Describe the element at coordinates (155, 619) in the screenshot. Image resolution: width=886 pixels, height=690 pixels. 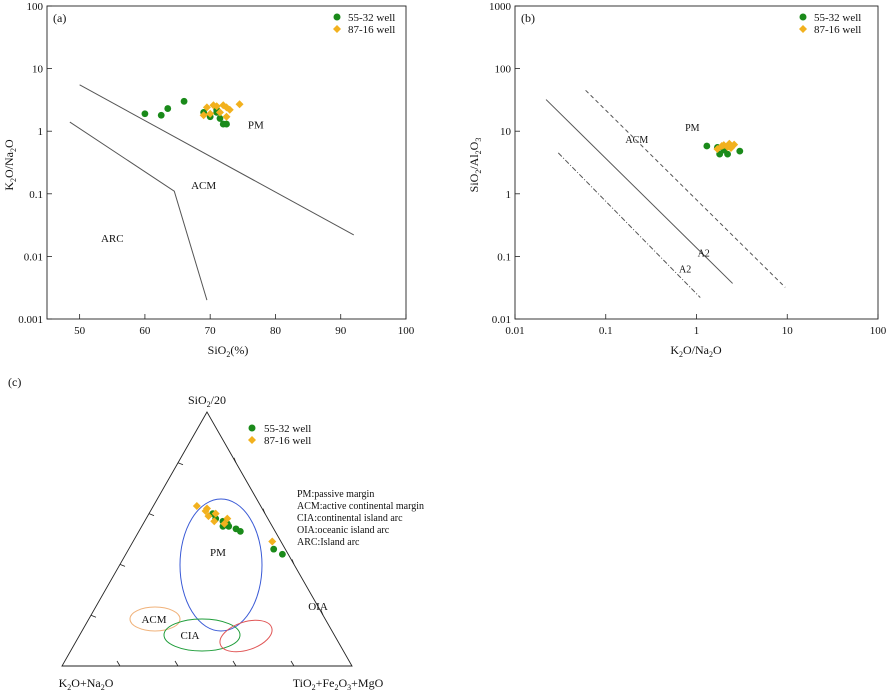
I see `field-acm-ellipse` at that location.